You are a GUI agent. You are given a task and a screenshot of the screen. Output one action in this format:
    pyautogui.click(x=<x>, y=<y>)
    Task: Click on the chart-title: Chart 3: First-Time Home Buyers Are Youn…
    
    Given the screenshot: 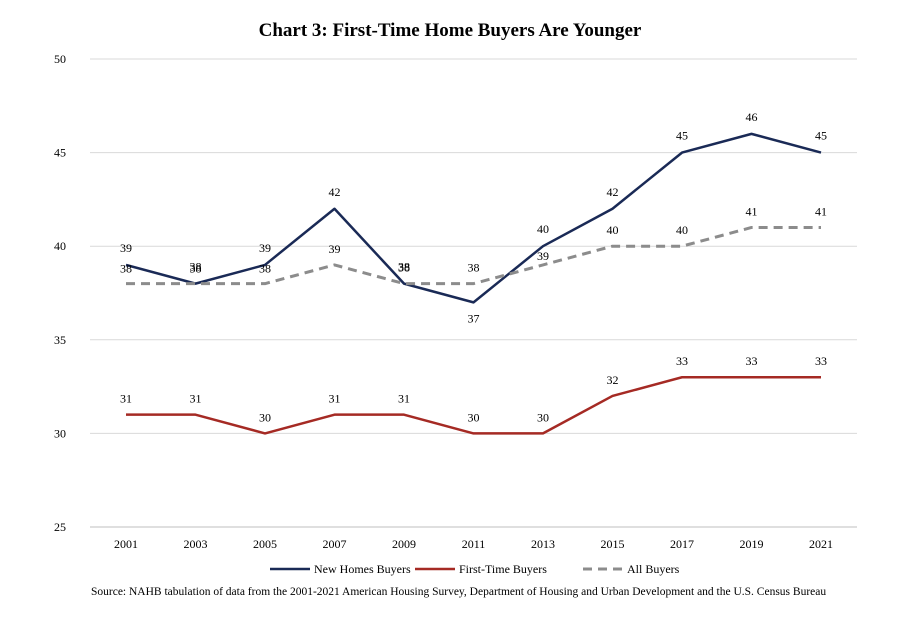 What is the action you would take?
    pyautogui.click(x=450, y=30)
    